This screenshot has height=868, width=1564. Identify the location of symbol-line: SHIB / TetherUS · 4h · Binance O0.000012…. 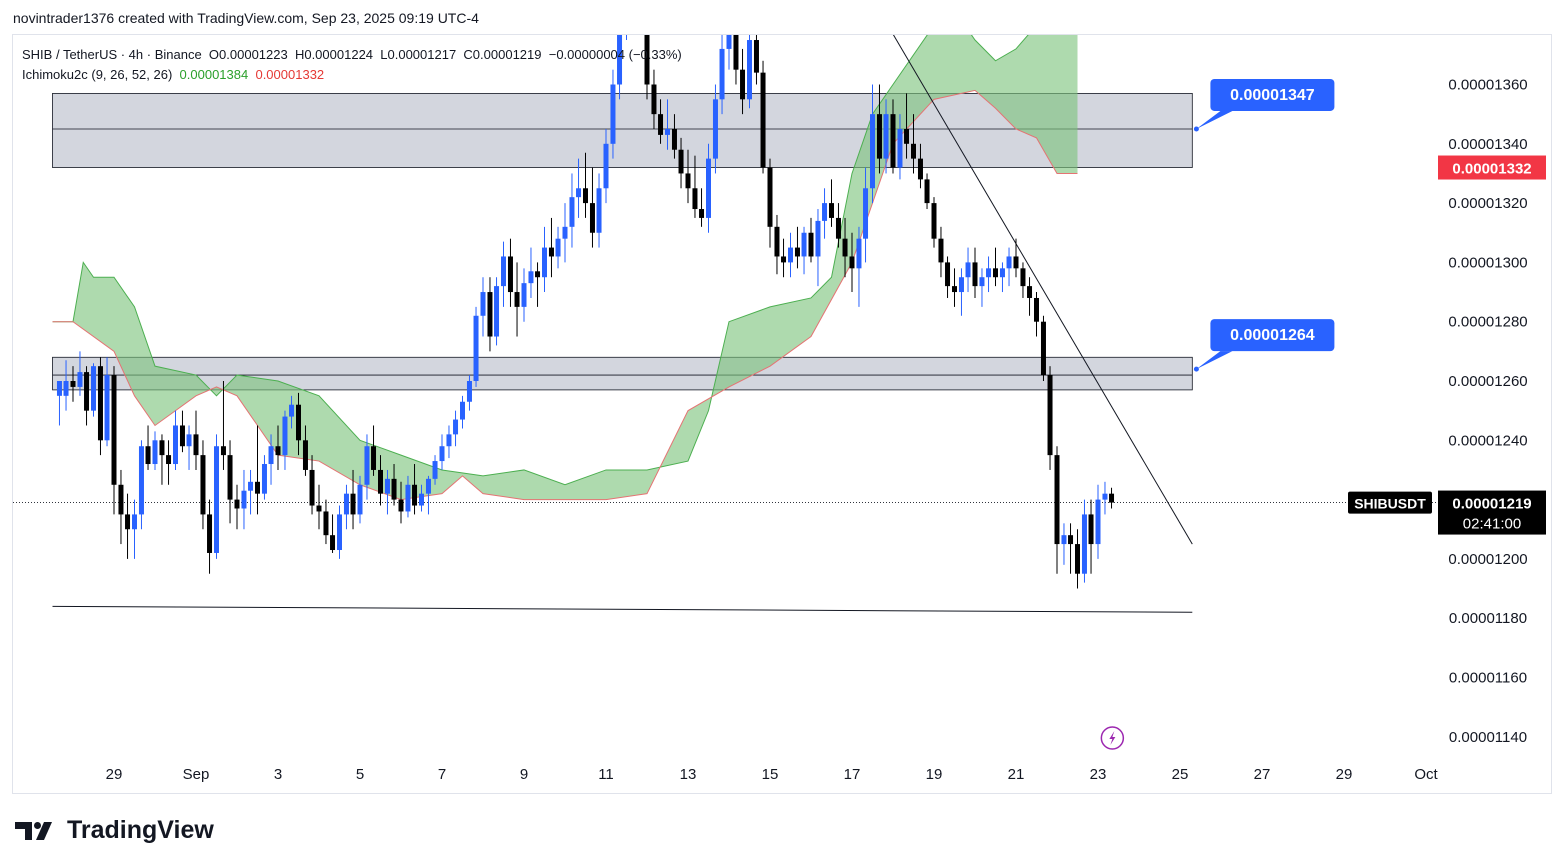
(352, 55).